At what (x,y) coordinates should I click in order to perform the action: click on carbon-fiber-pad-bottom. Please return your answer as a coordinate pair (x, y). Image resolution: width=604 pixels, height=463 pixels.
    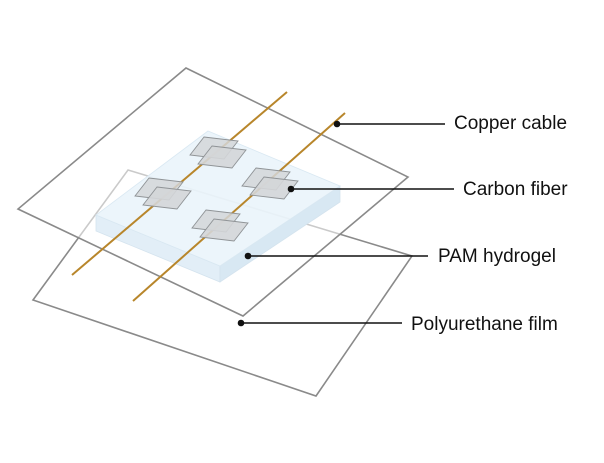
    Looking at the image, I should click on (220, 225).